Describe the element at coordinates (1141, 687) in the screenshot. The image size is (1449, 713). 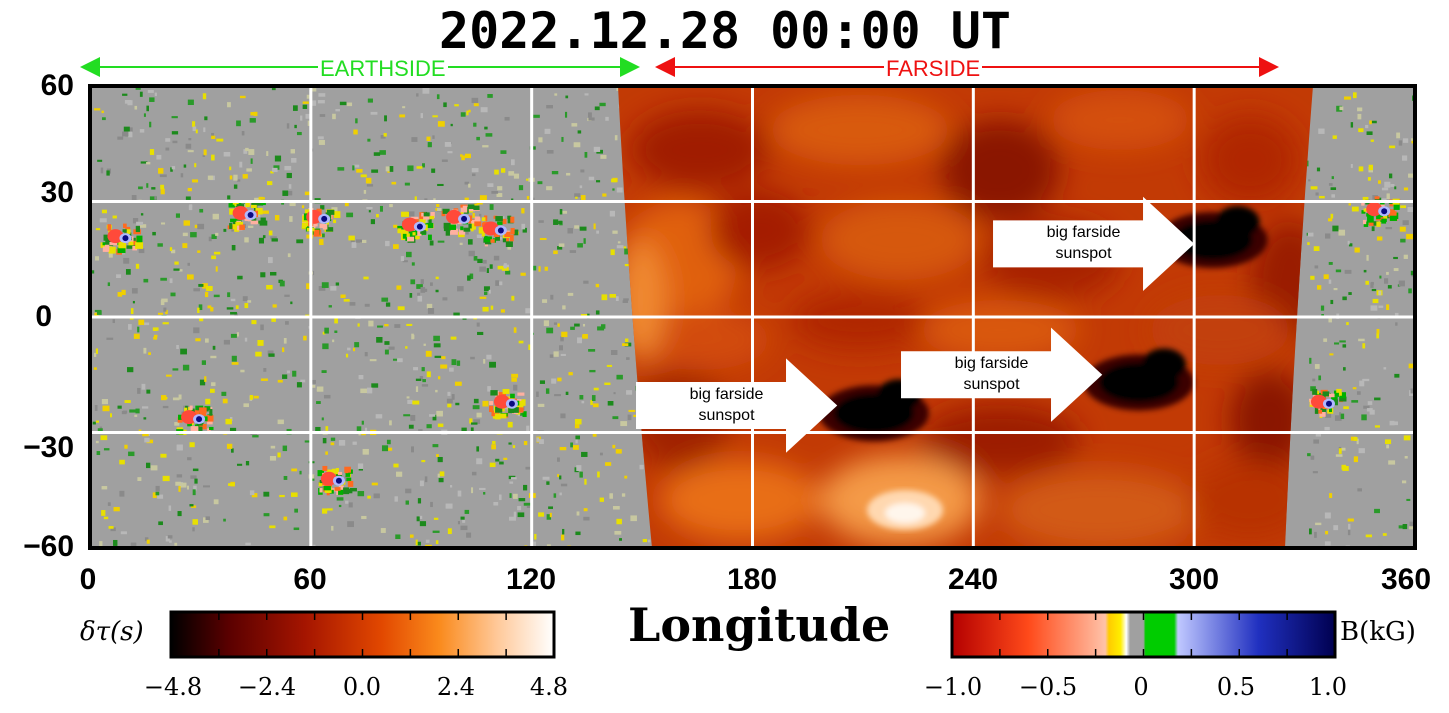
I see `colorbar-b-field-tick: 0` at that location.